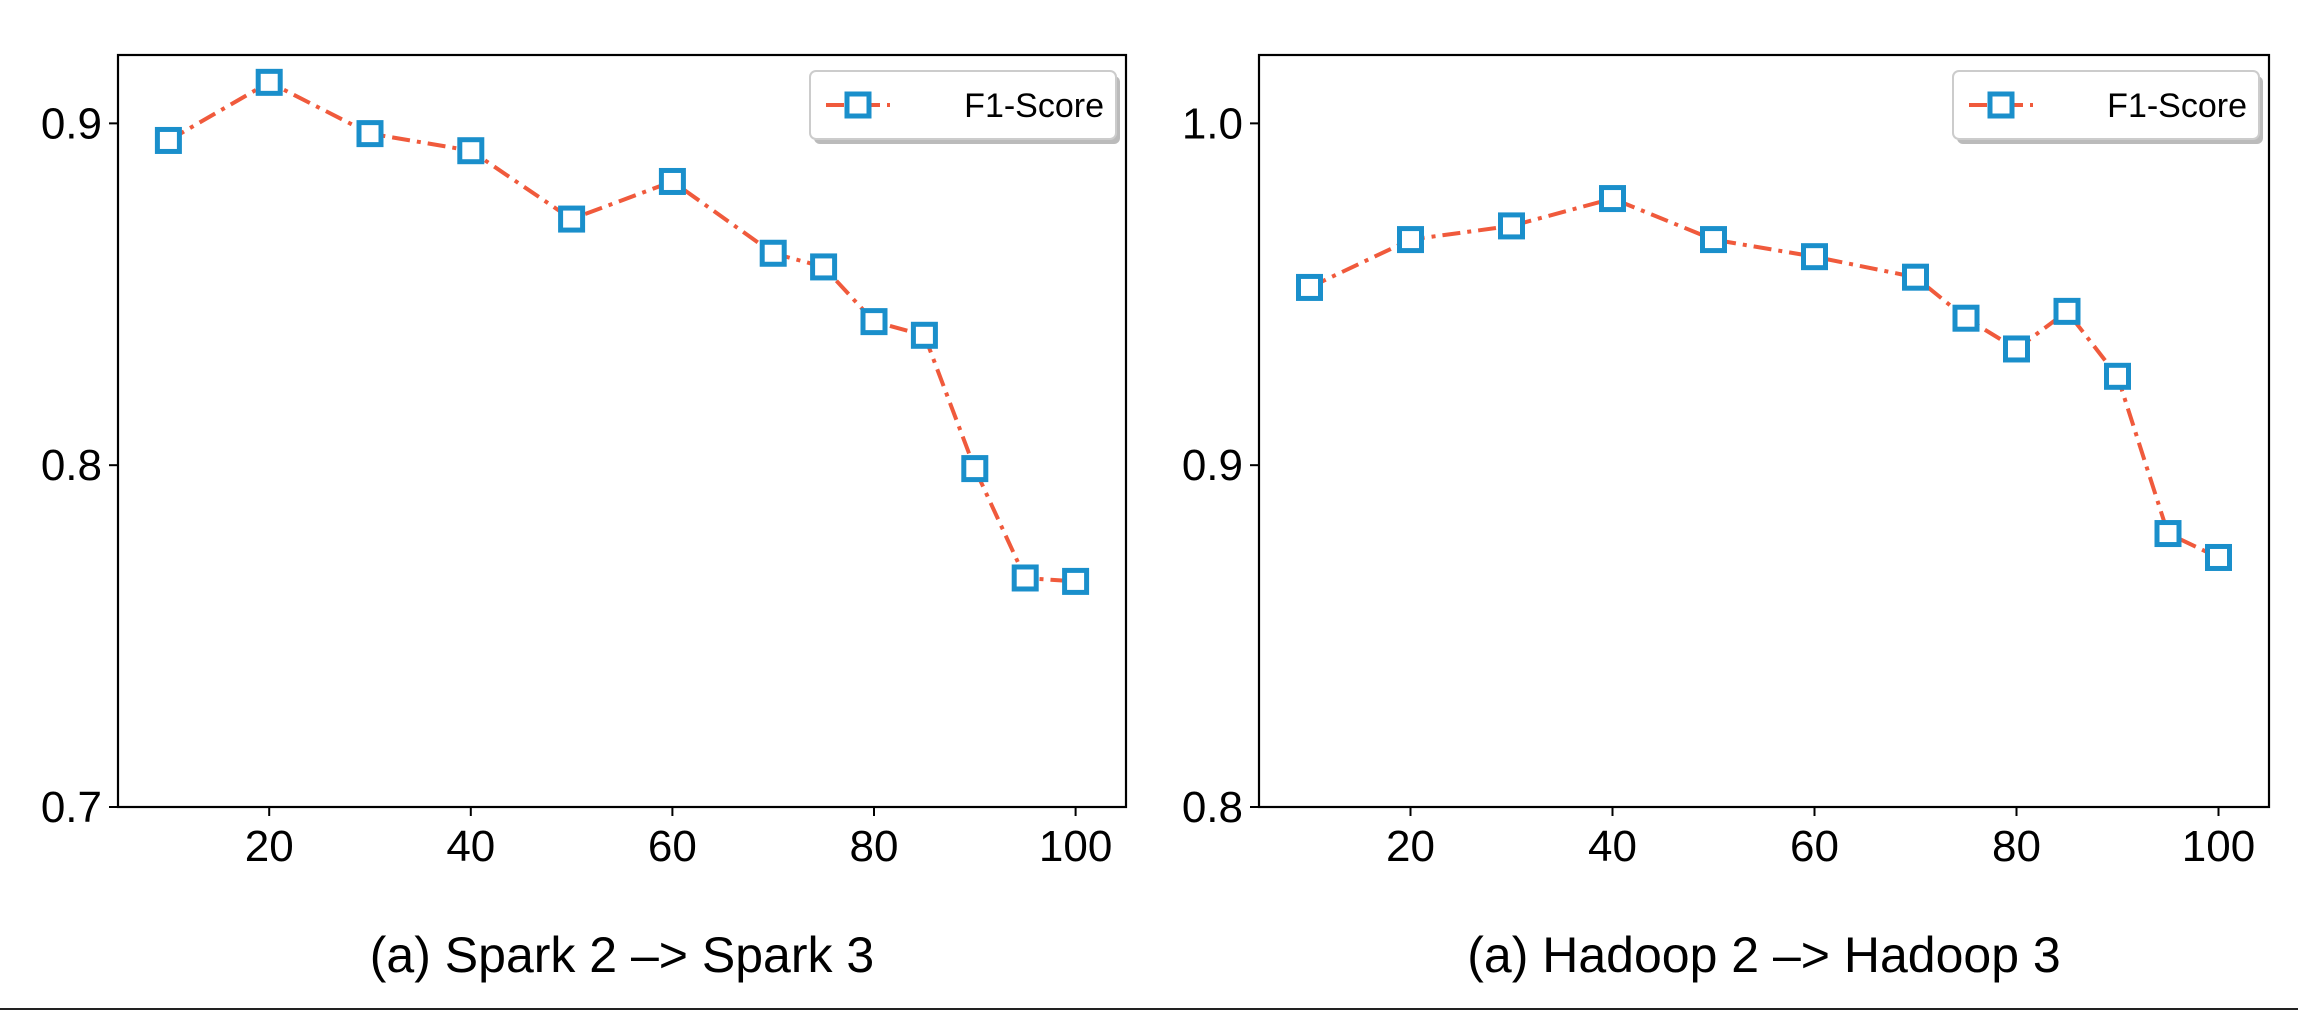  What do you see at coordinates (71, 123) in the screenshot?
I see `spark-y-tick-label: 0.9` at bounding box center [71, 123].